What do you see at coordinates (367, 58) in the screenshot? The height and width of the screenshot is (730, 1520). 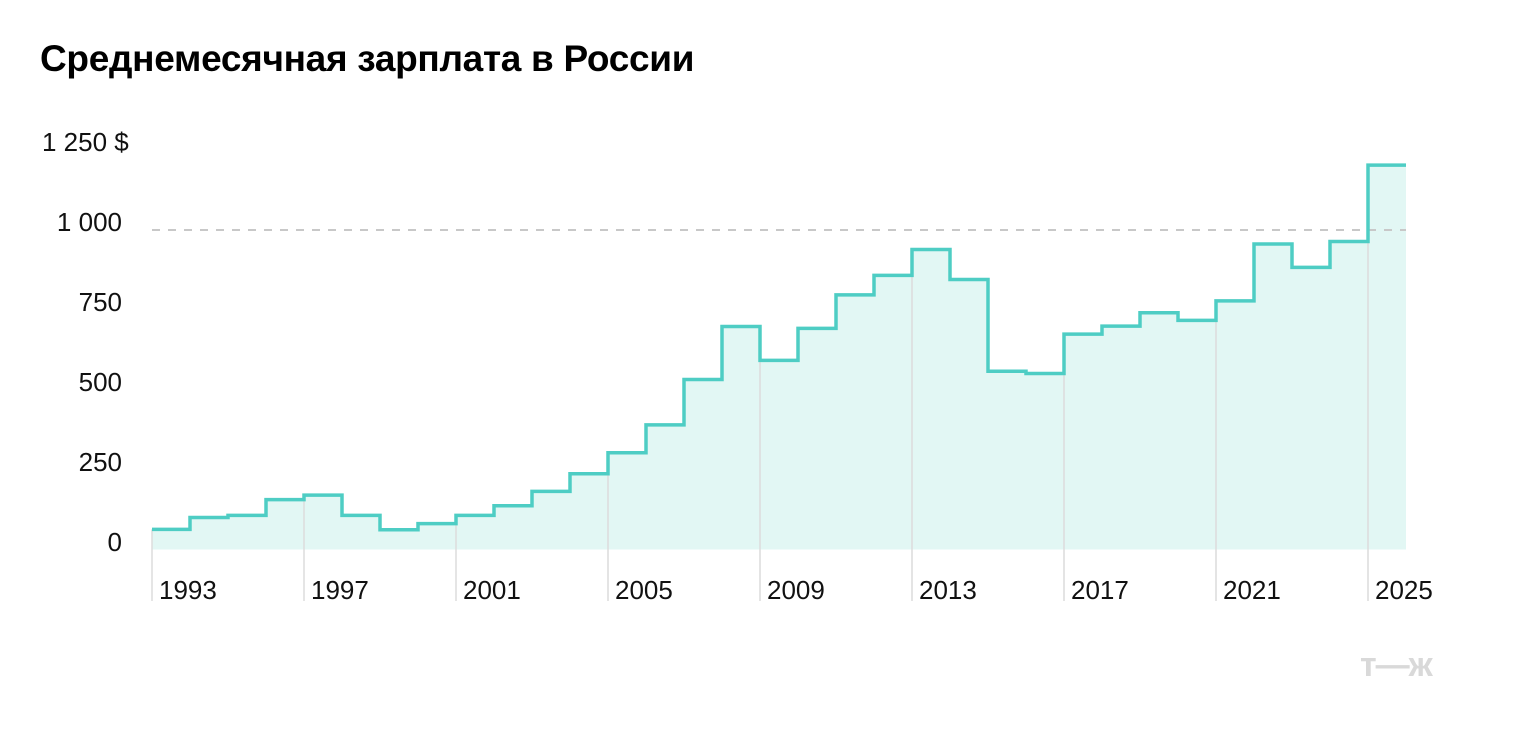 I see `chart-title: Среднемесячная зарплата в России` at bounding box center [367, 58].